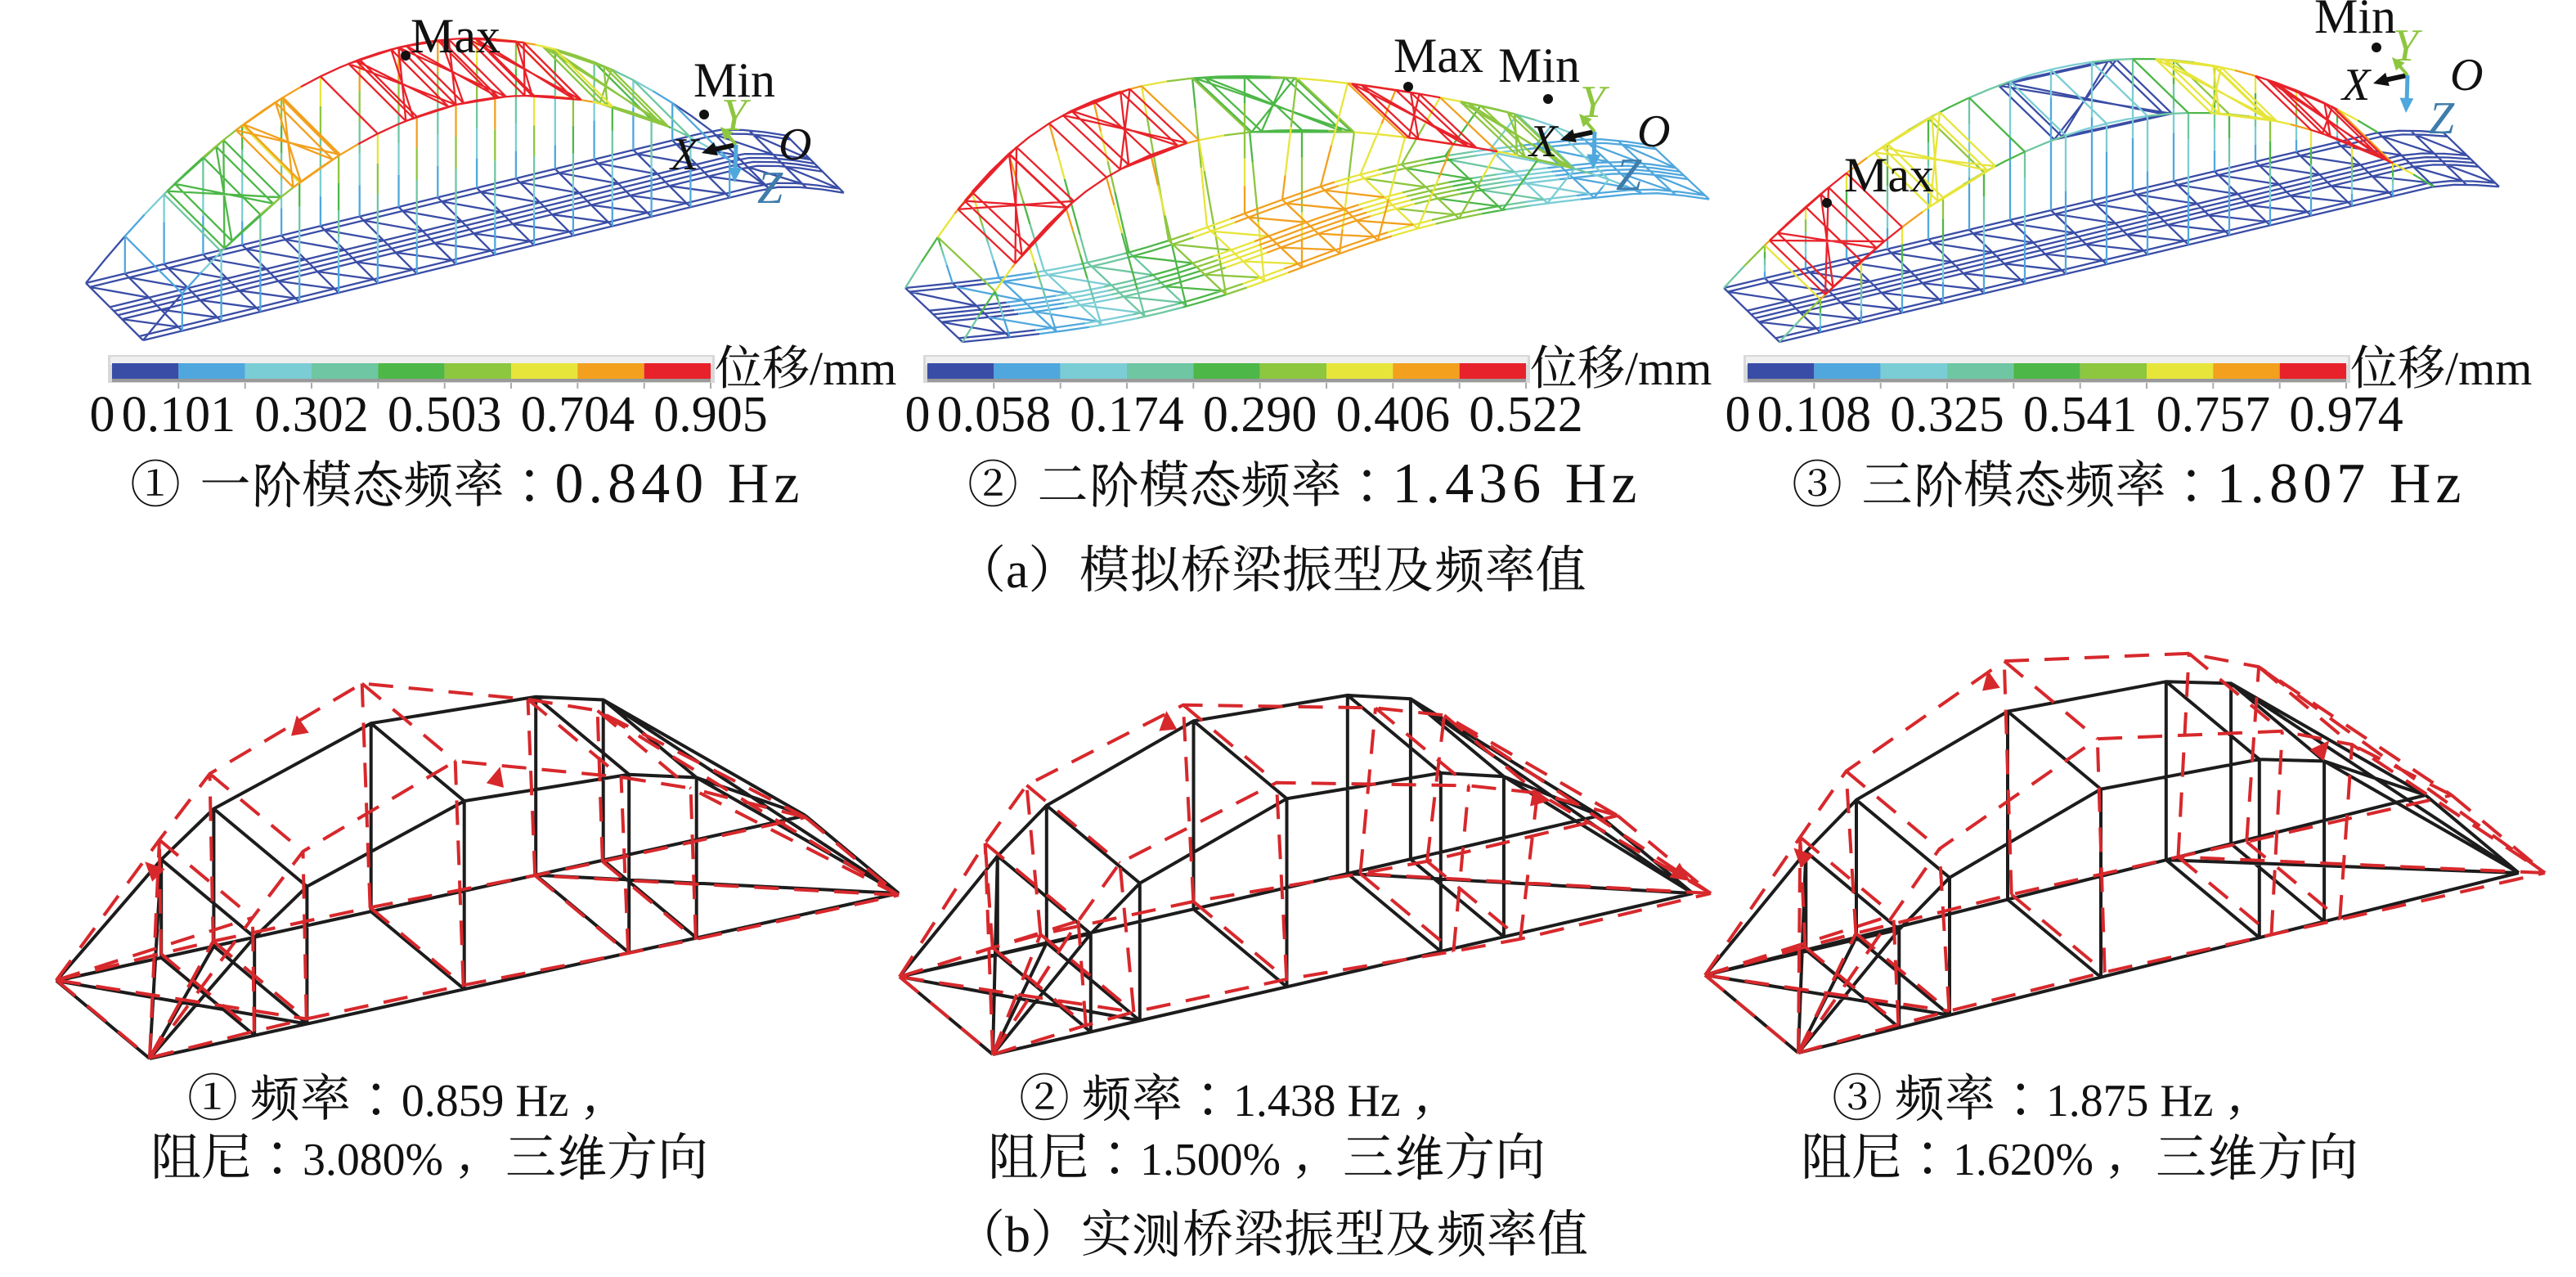  Describe the element at coordinates (2213, 415) in the screenshot. I see `svg-text: 0.757` at that location.